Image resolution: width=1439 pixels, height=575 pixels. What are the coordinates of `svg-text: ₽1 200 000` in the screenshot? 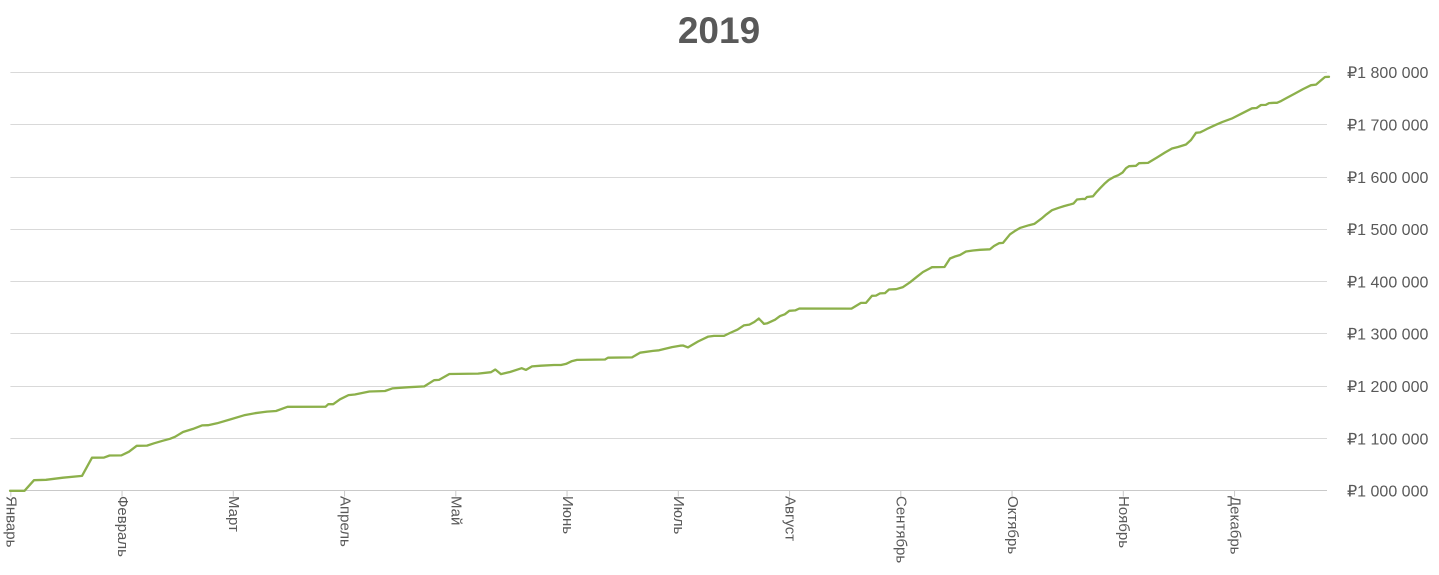 It's located at (1387, 387).